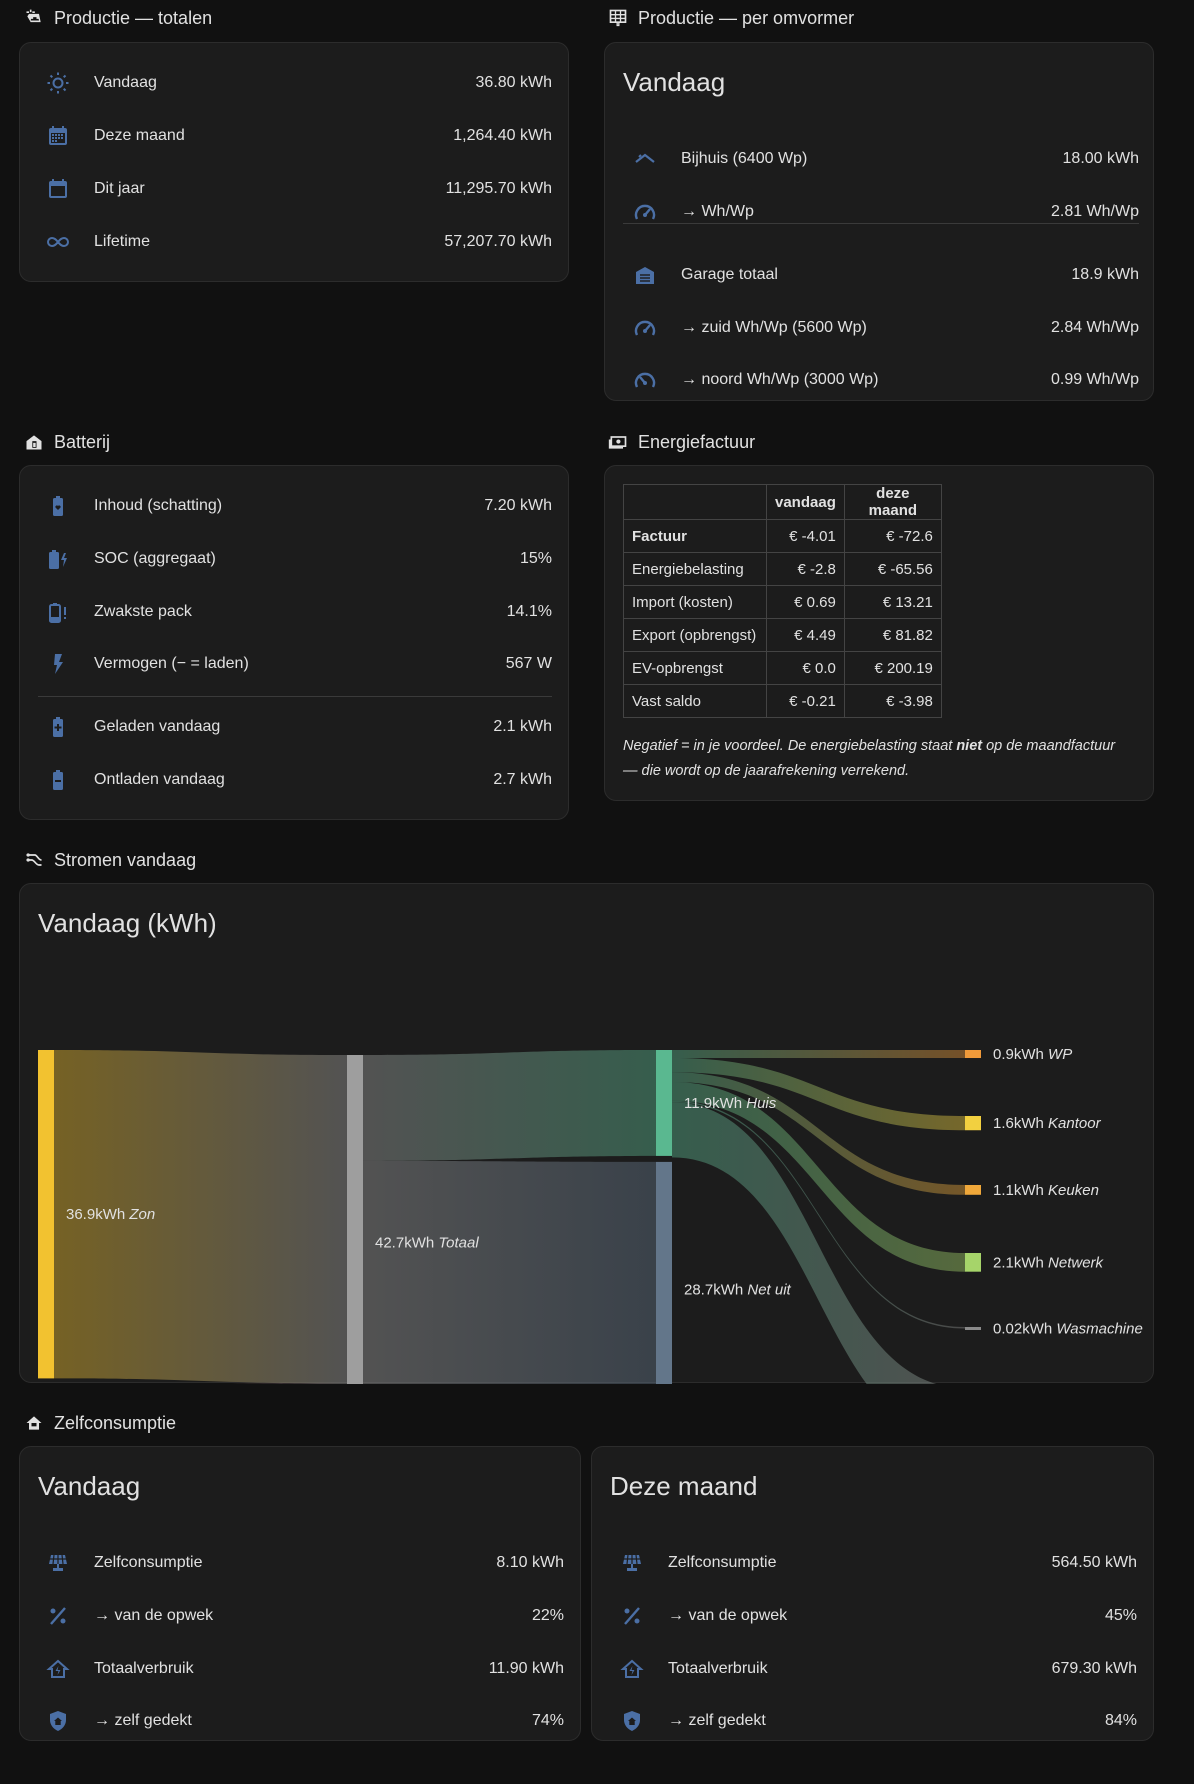  What do you see at coordinates (892, 536) in the screenshot?
I see `table-cell-maand: € -72.6` at bounding box center [892, 536].